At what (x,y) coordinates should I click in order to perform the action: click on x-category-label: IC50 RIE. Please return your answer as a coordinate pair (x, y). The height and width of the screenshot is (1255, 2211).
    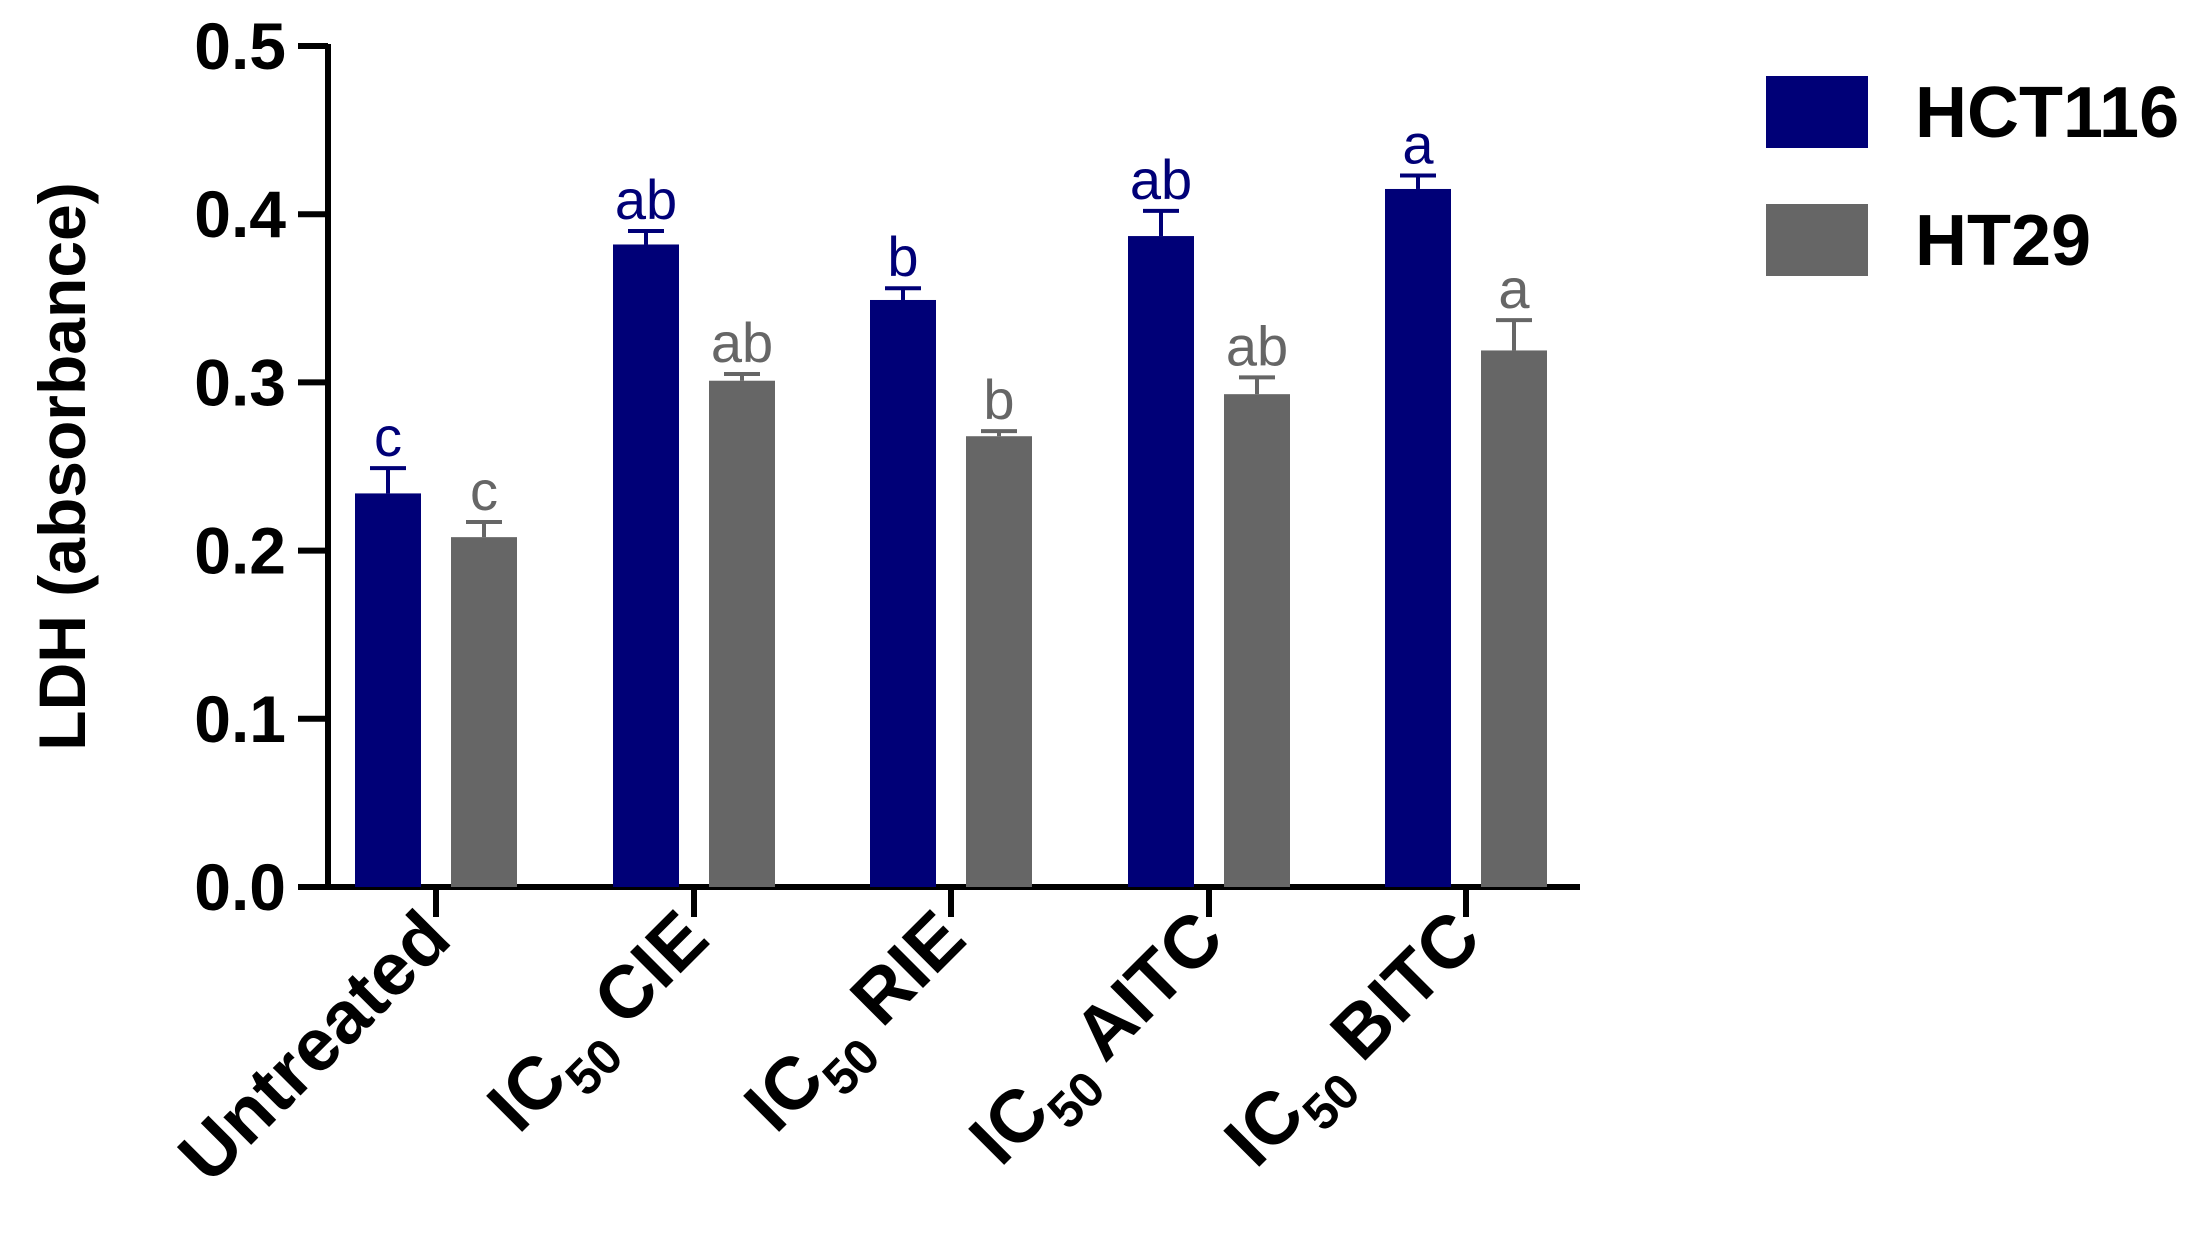
    Looking at the image, I should click on (860, 1027).